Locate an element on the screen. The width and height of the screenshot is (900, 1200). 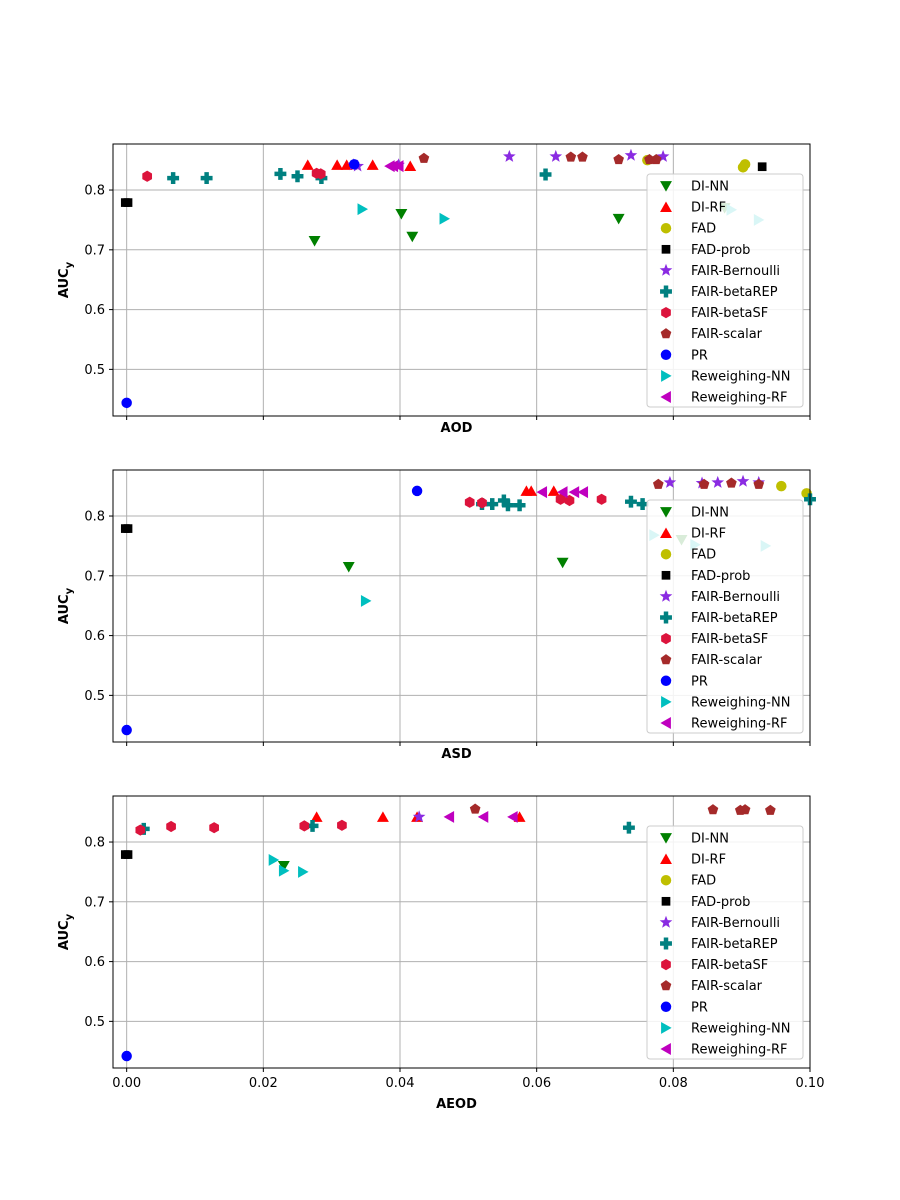
legend-marker-fad-prob is located at coordinates (666, 249).